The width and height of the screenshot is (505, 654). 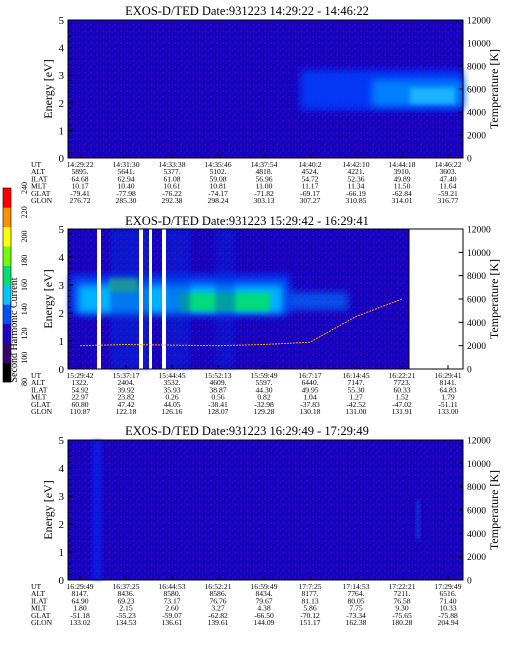 I want to click on orbit-cell: 131.91, so click(x=402, y=411).